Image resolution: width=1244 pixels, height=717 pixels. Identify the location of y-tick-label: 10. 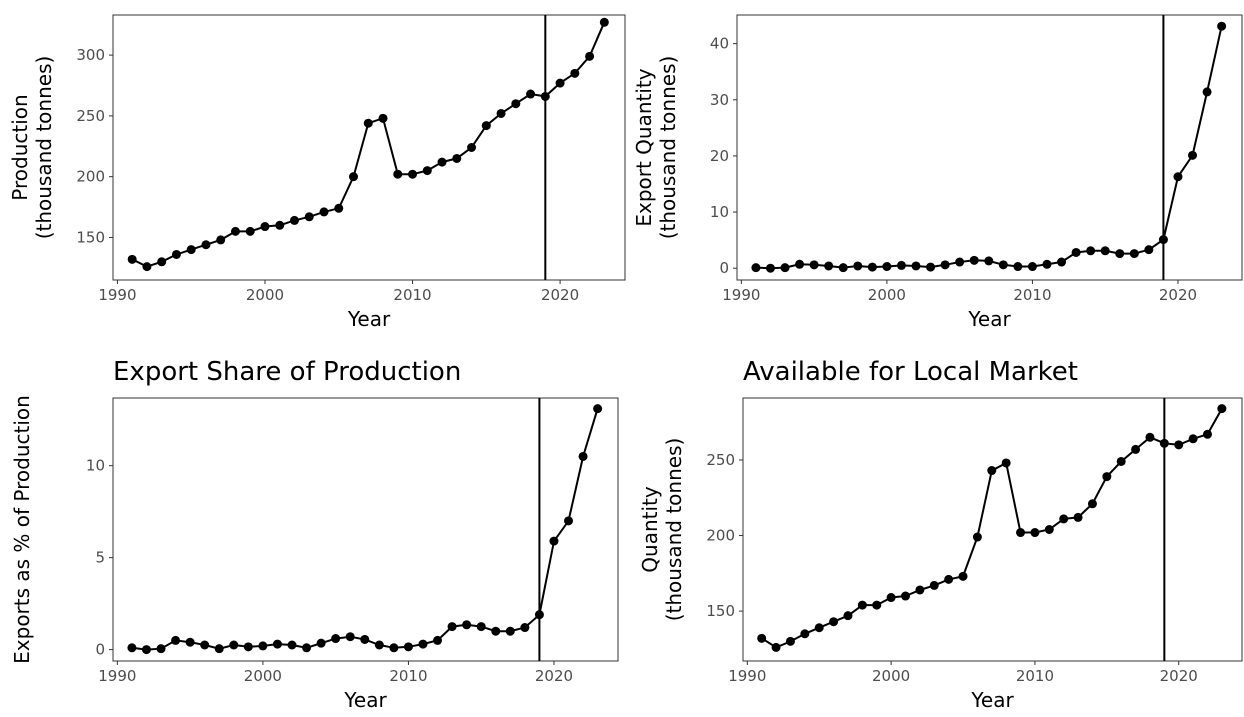
(95, 466).